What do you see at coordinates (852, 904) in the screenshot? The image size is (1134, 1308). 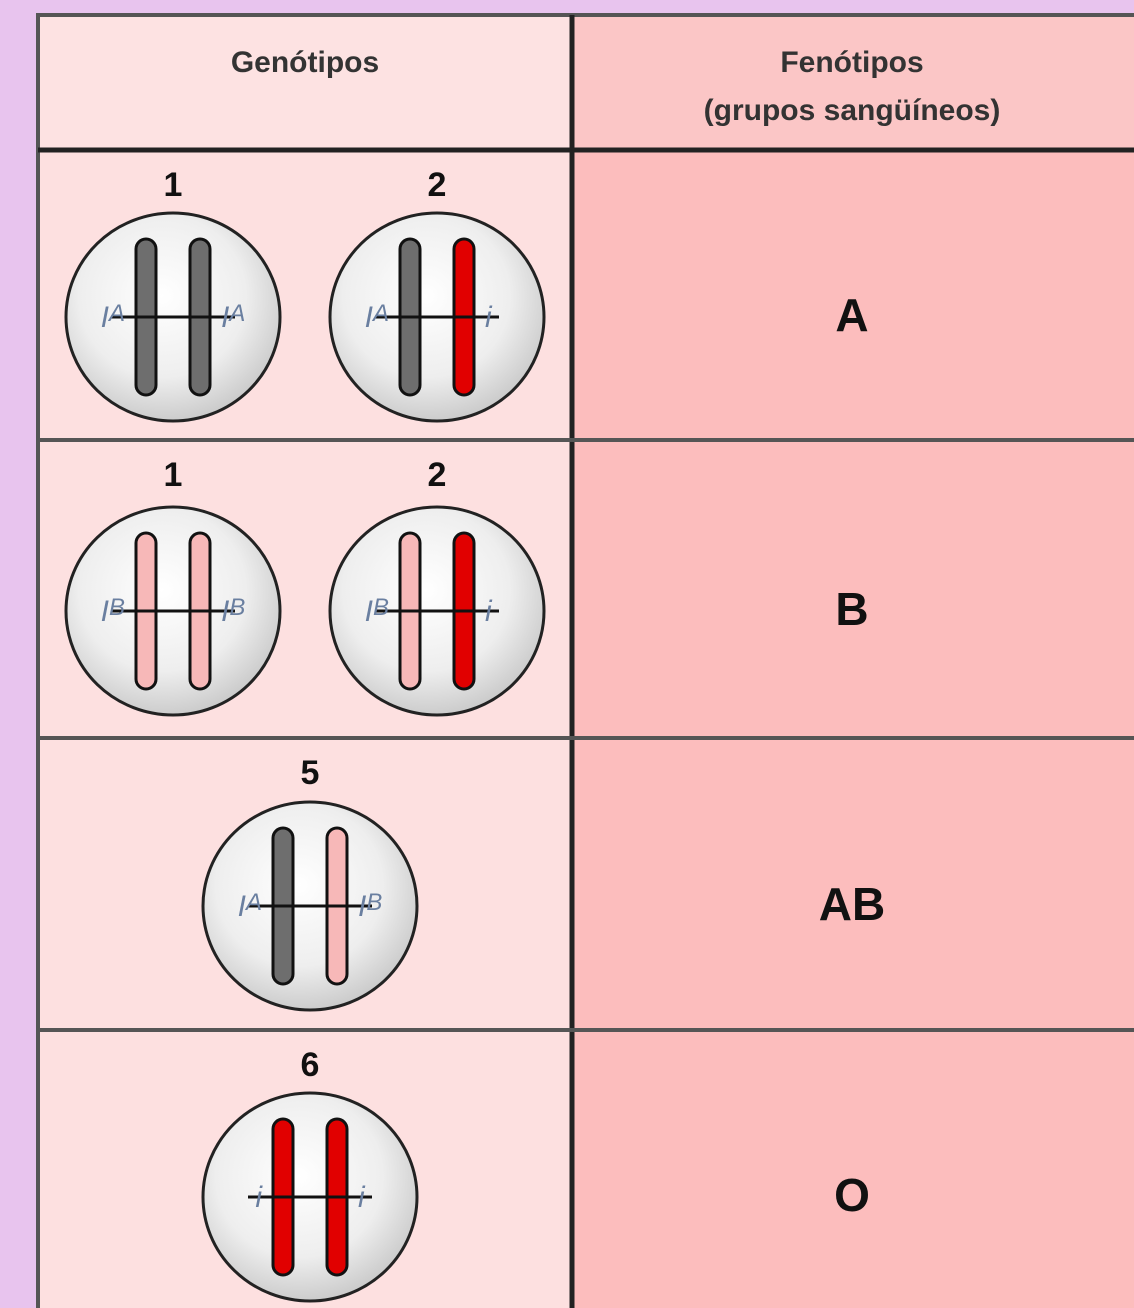 I see `phenotype: AB` at bounding box center [852, 904].